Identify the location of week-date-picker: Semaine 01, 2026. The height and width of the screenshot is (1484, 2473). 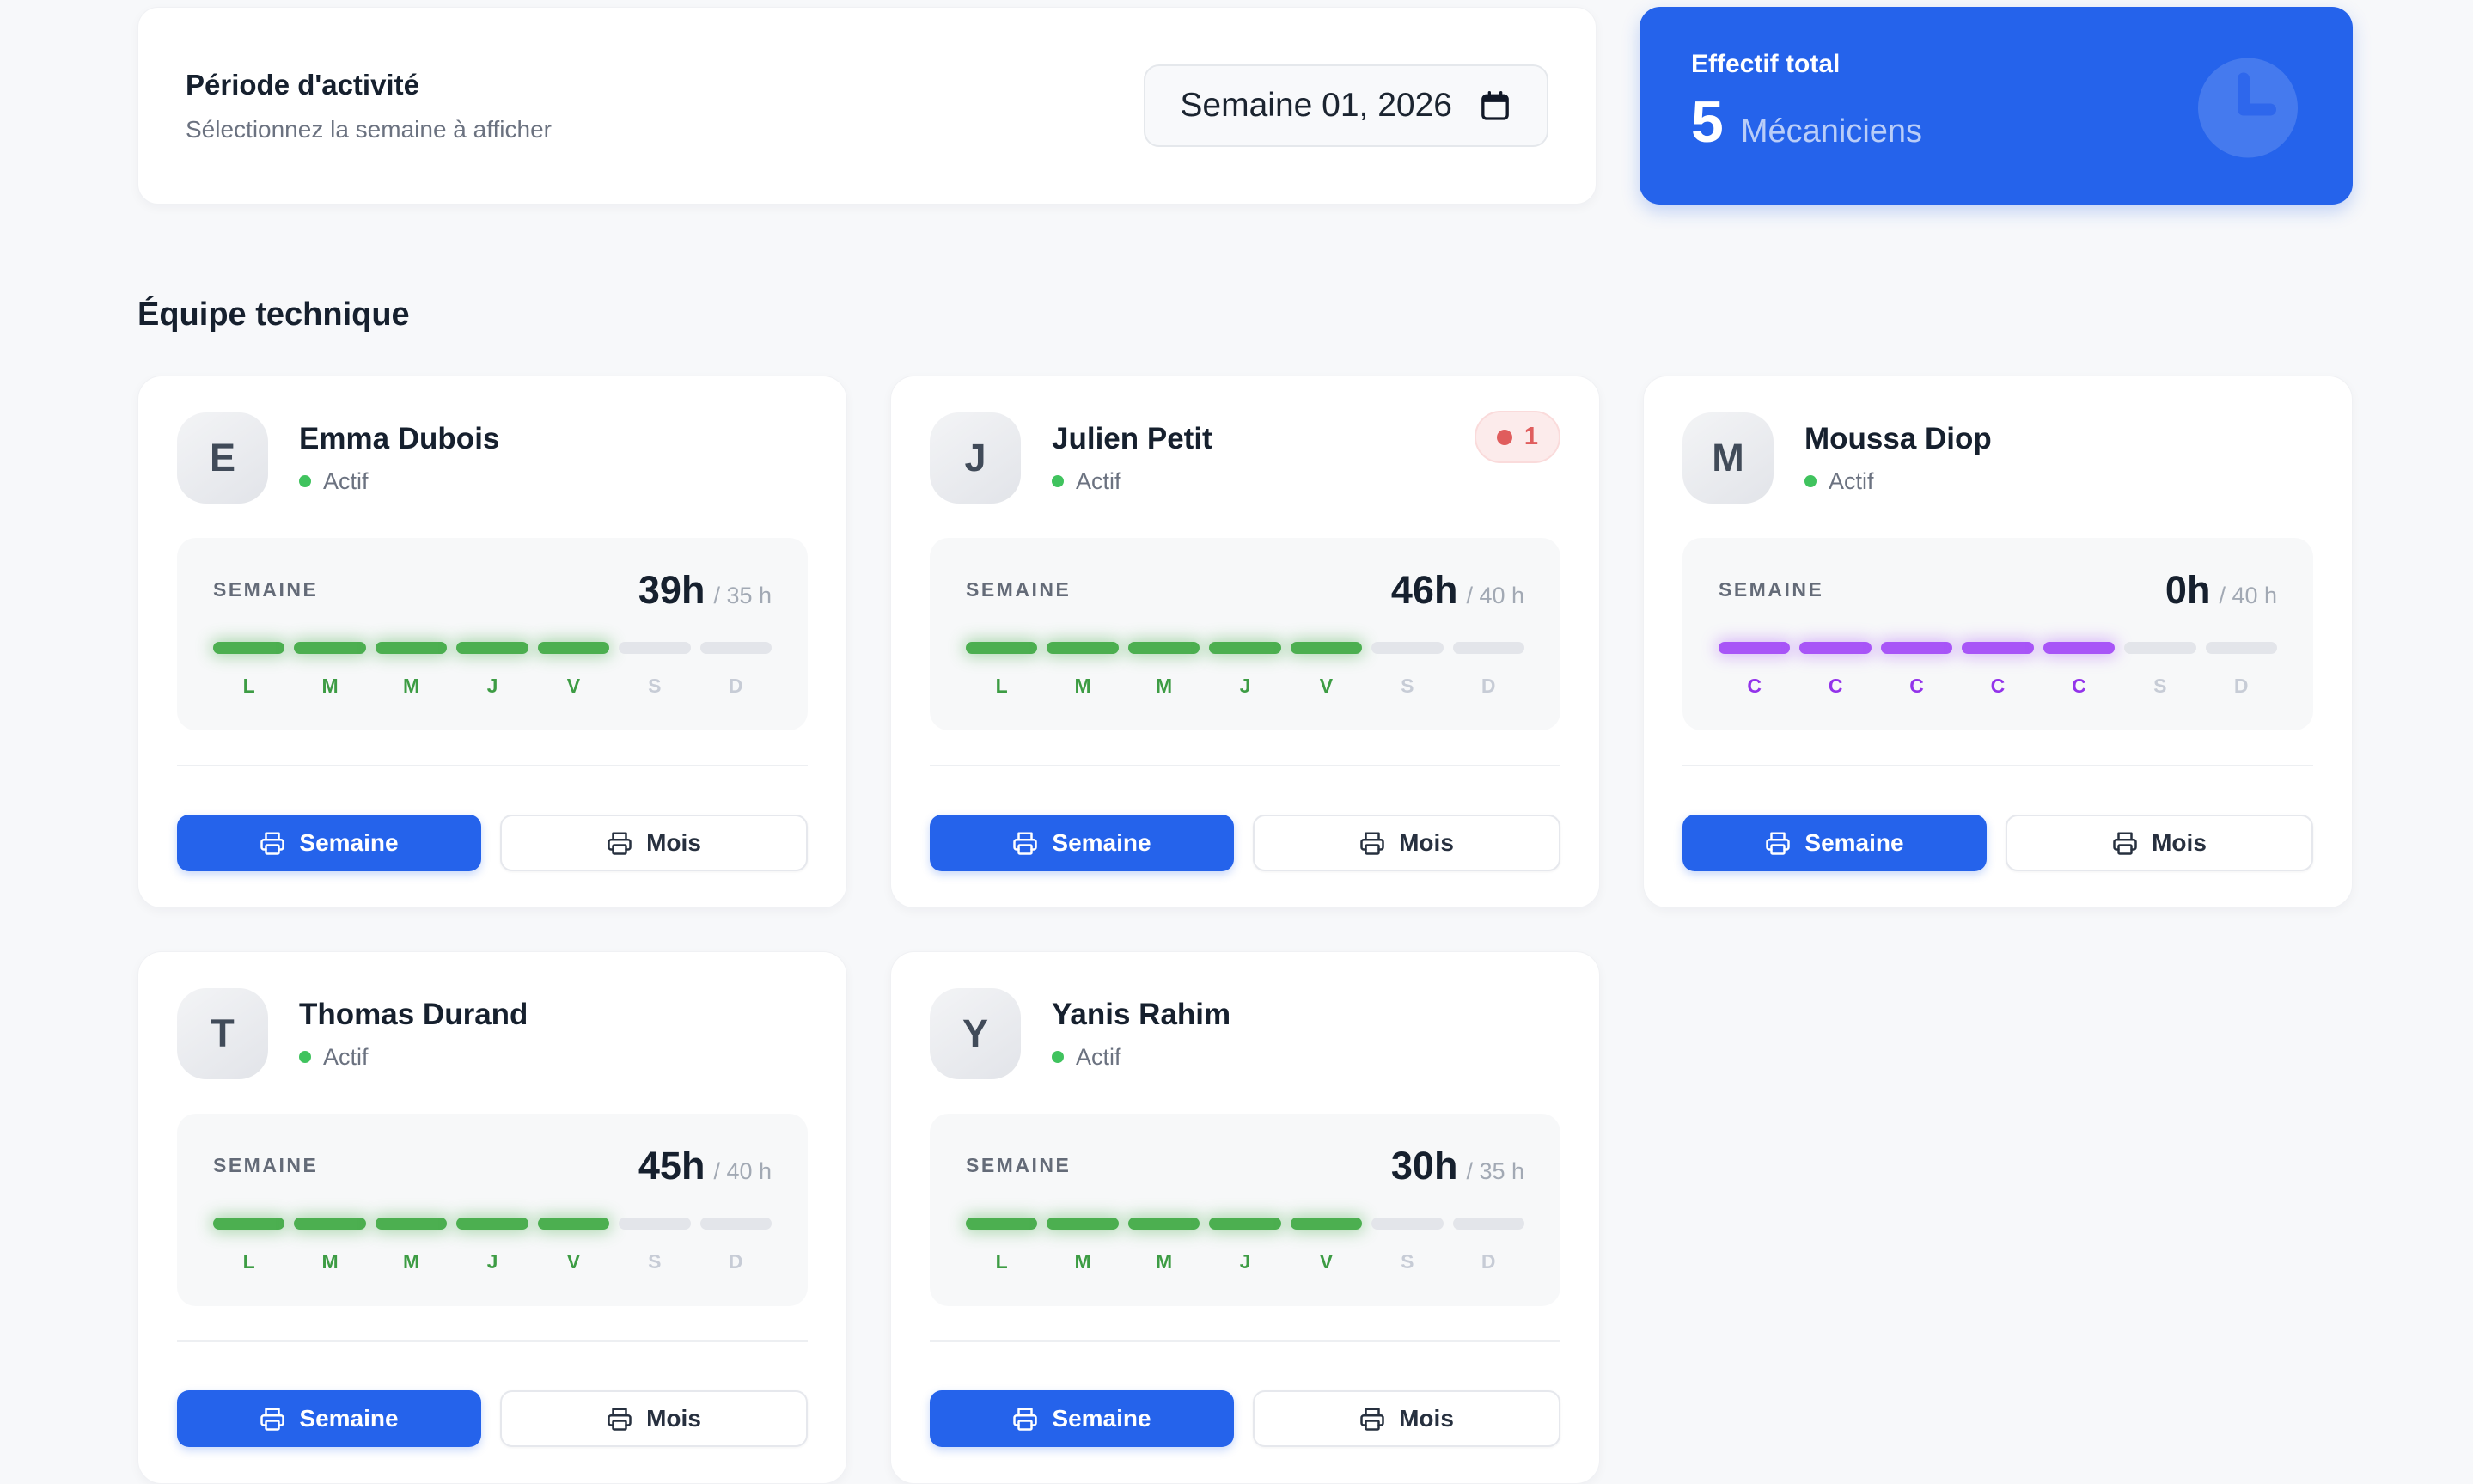
(1346, 106).